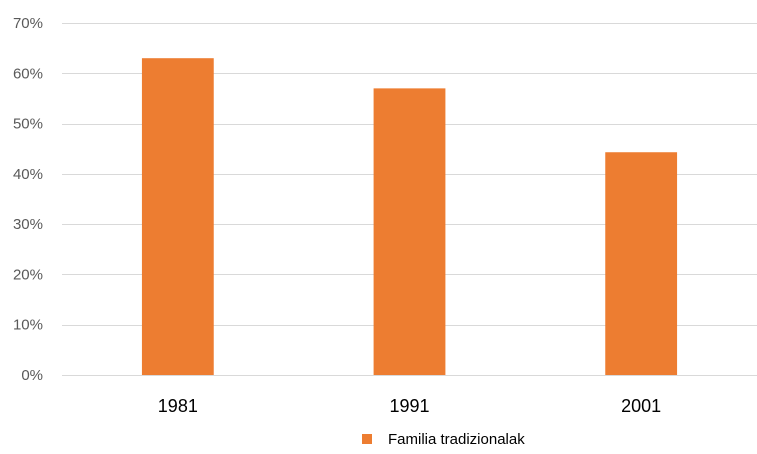 The width and height of the screenshot is (757, 454). What do you see at coordinates (28, 224) in the screenshot?
I see `y-tick-label: 30%` at bounding box center [28, 224].